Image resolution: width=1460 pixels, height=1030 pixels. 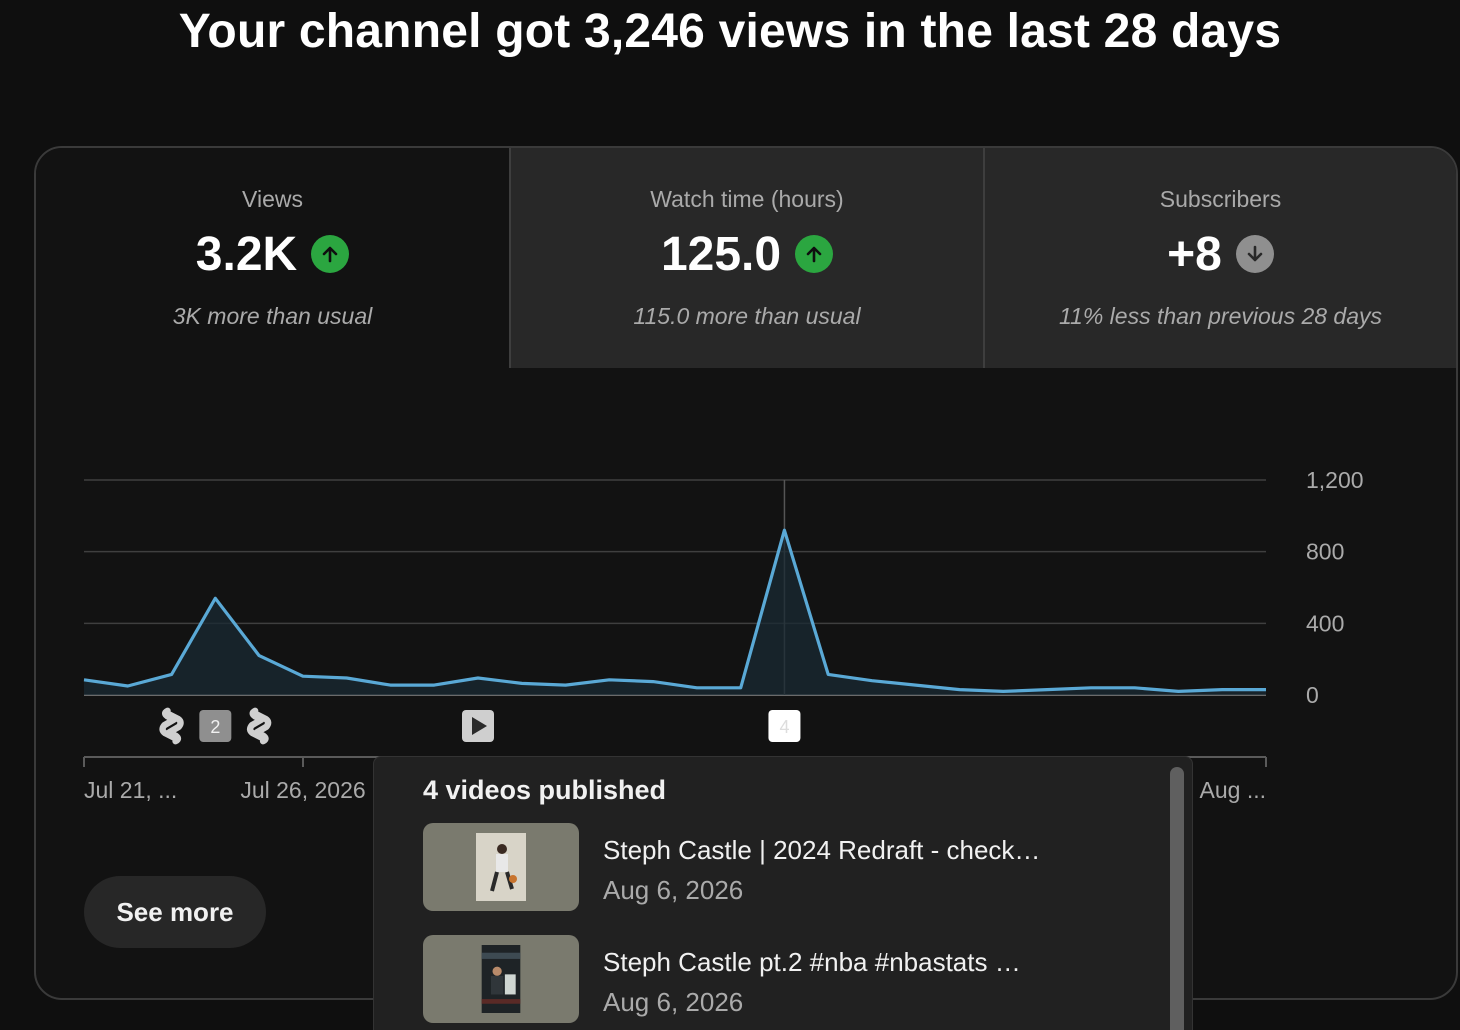 What do you see at coordinates (1335, 480) in the screenshot?
I see `y-tick-label: 1,200` at bounding box center [1335, 480].